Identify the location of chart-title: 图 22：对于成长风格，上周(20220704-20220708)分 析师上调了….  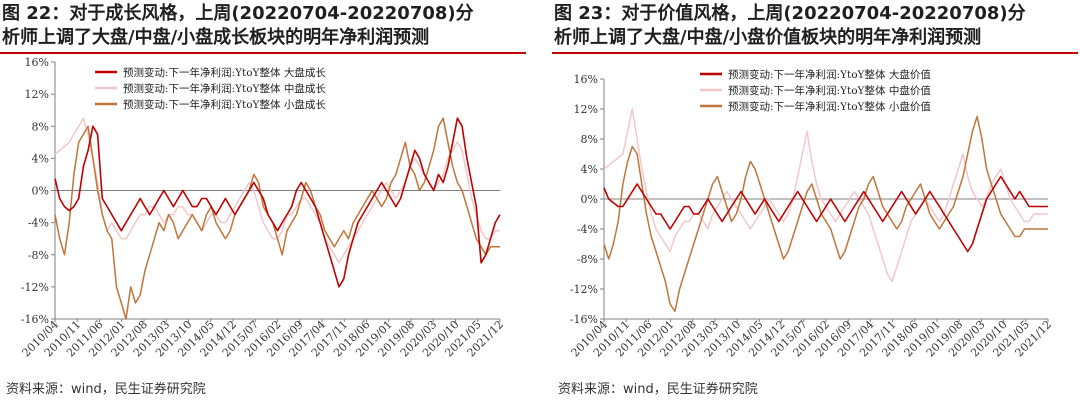
(262, 26).